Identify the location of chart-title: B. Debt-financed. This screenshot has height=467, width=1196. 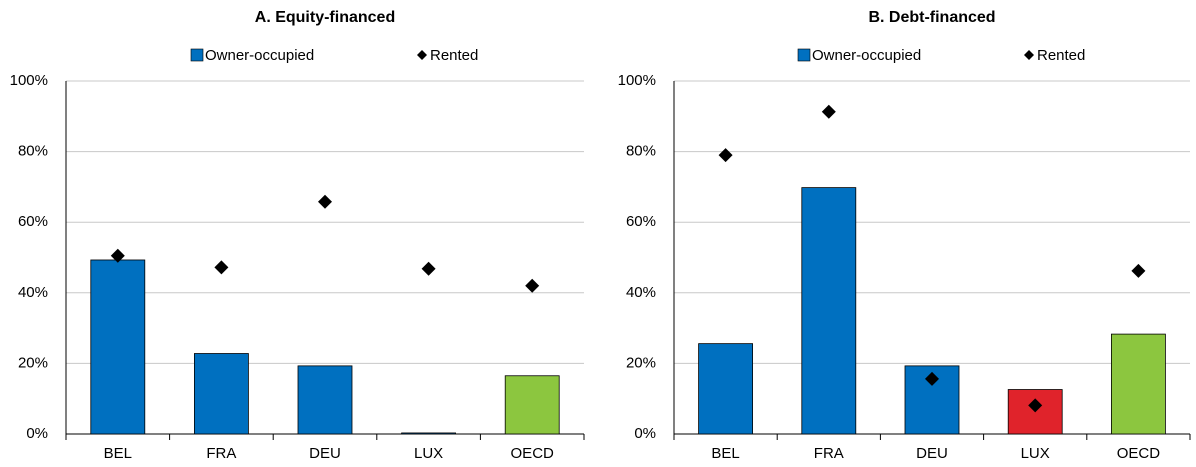
(931, 17).